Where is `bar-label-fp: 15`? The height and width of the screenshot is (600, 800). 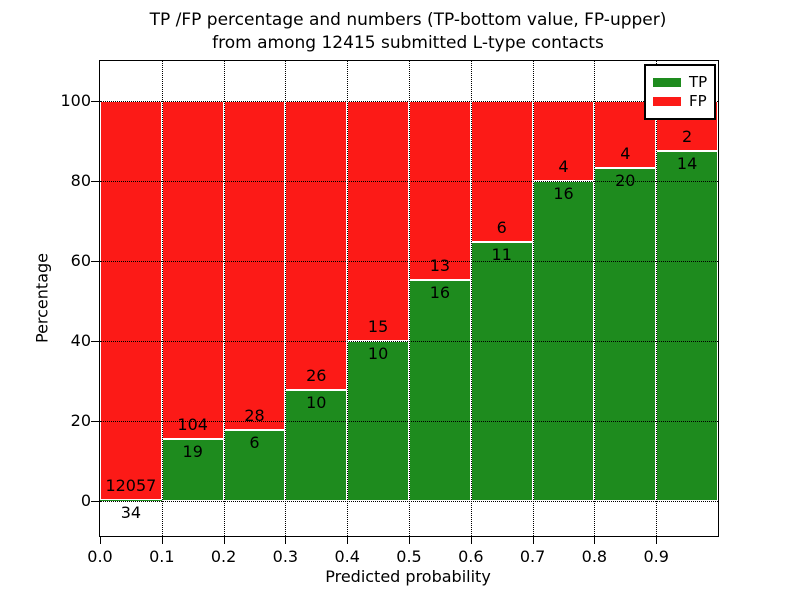 bar-label-fp: 15 is located at coordinates (378, 326).